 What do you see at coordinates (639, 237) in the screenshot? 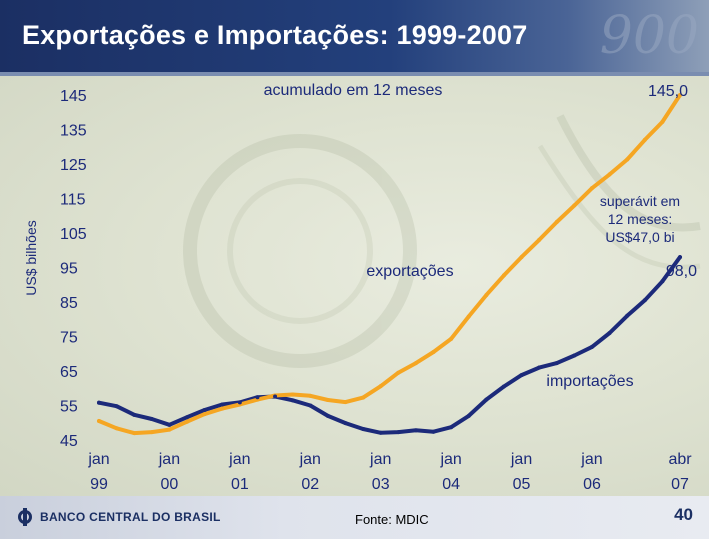
I see `surplus-line-3: US$47,0 bi` at bounding box center [639, 237].